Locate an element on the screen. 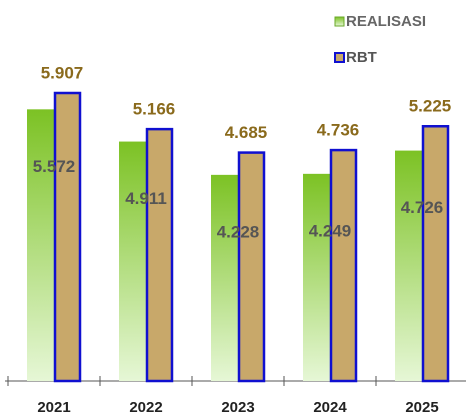  data-label: 5.166 is located at coordinates (154, 109).